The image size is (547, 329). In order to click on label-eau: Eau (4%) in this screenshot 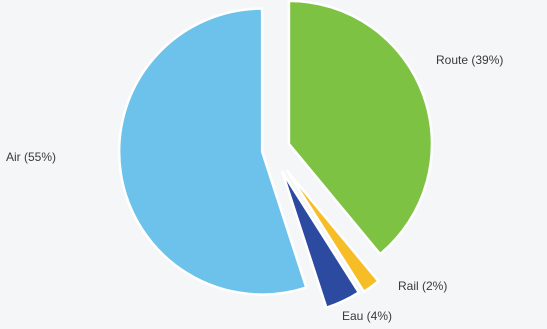, I will do `click(367, 316)`.